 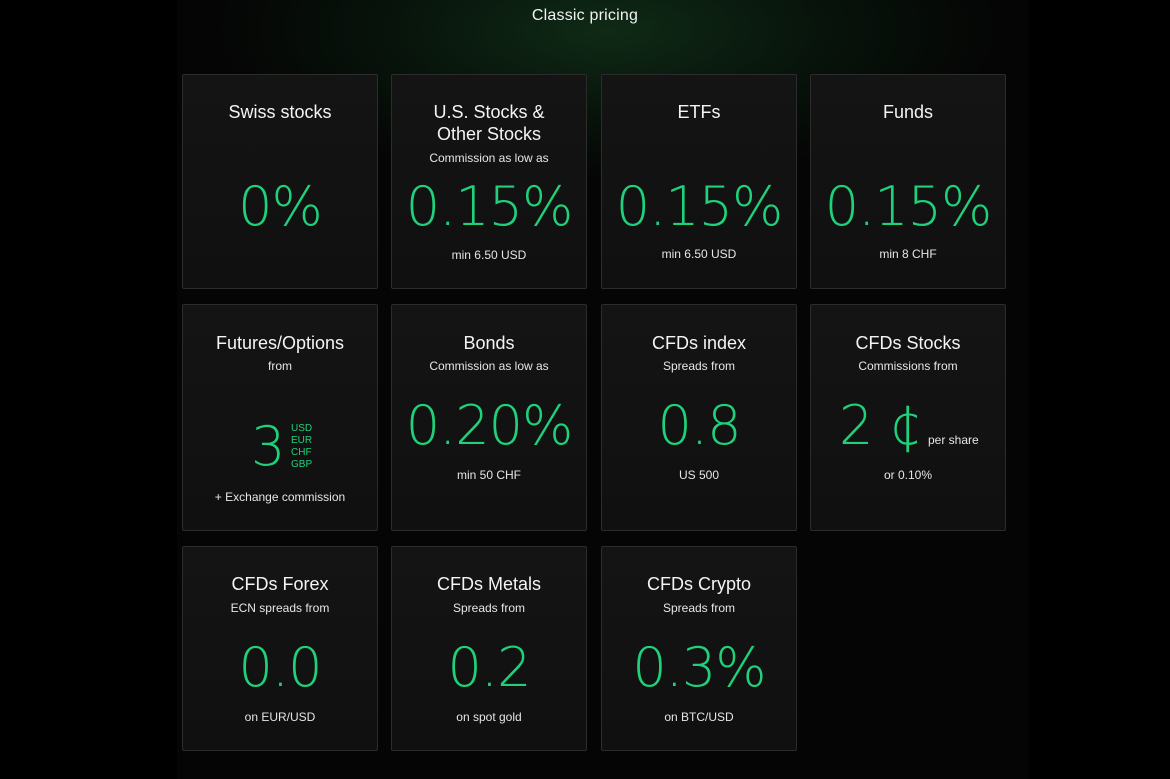 I want to click on currency-usd: USD, so click(x=302, y=428).